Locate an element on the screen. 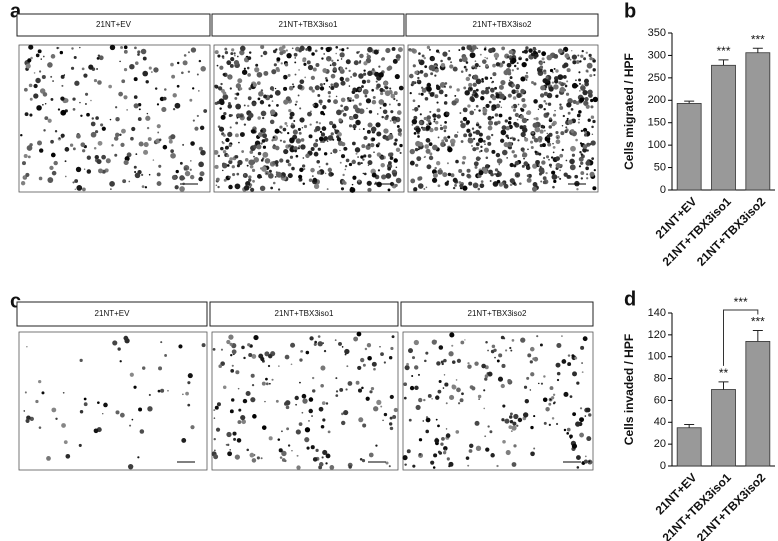  bar is located at coordinates (758, 404).